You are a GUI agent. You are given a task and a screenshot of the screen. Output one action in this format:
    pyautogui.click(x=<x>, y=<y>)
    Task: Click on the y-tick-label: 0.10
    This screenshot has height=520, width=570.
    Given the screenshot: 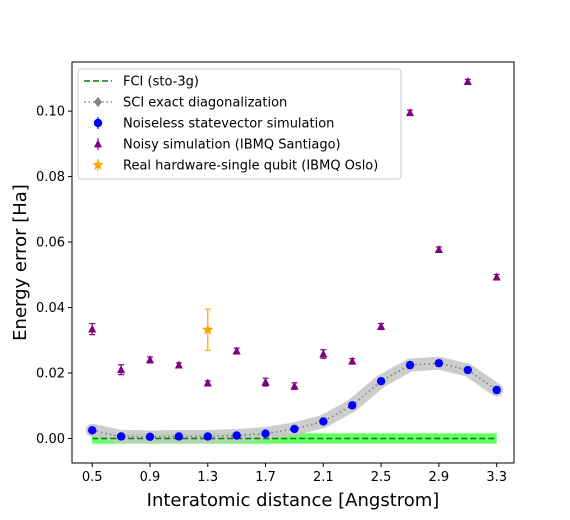 What is the action you would take?
    pyautogui.click(x=50, y=112)
    